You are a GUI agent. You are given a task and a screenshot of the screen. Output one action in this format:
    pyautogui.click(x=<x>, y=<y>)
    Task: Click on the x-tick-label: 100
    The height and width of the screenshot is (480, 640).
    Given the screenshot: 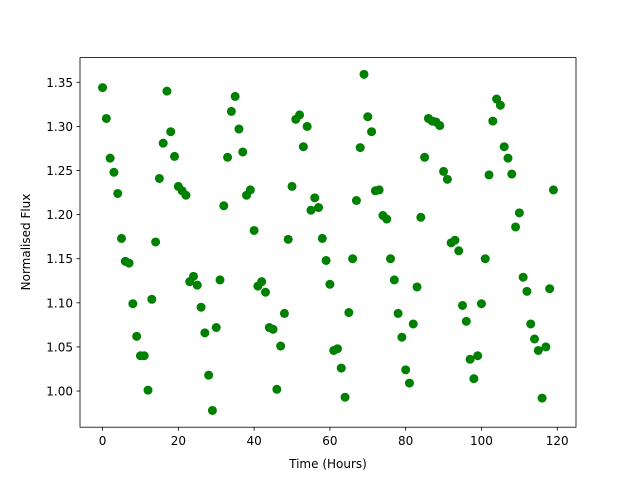 What is the action you would take?
    pyautogui.click(x=481, y=441)
    